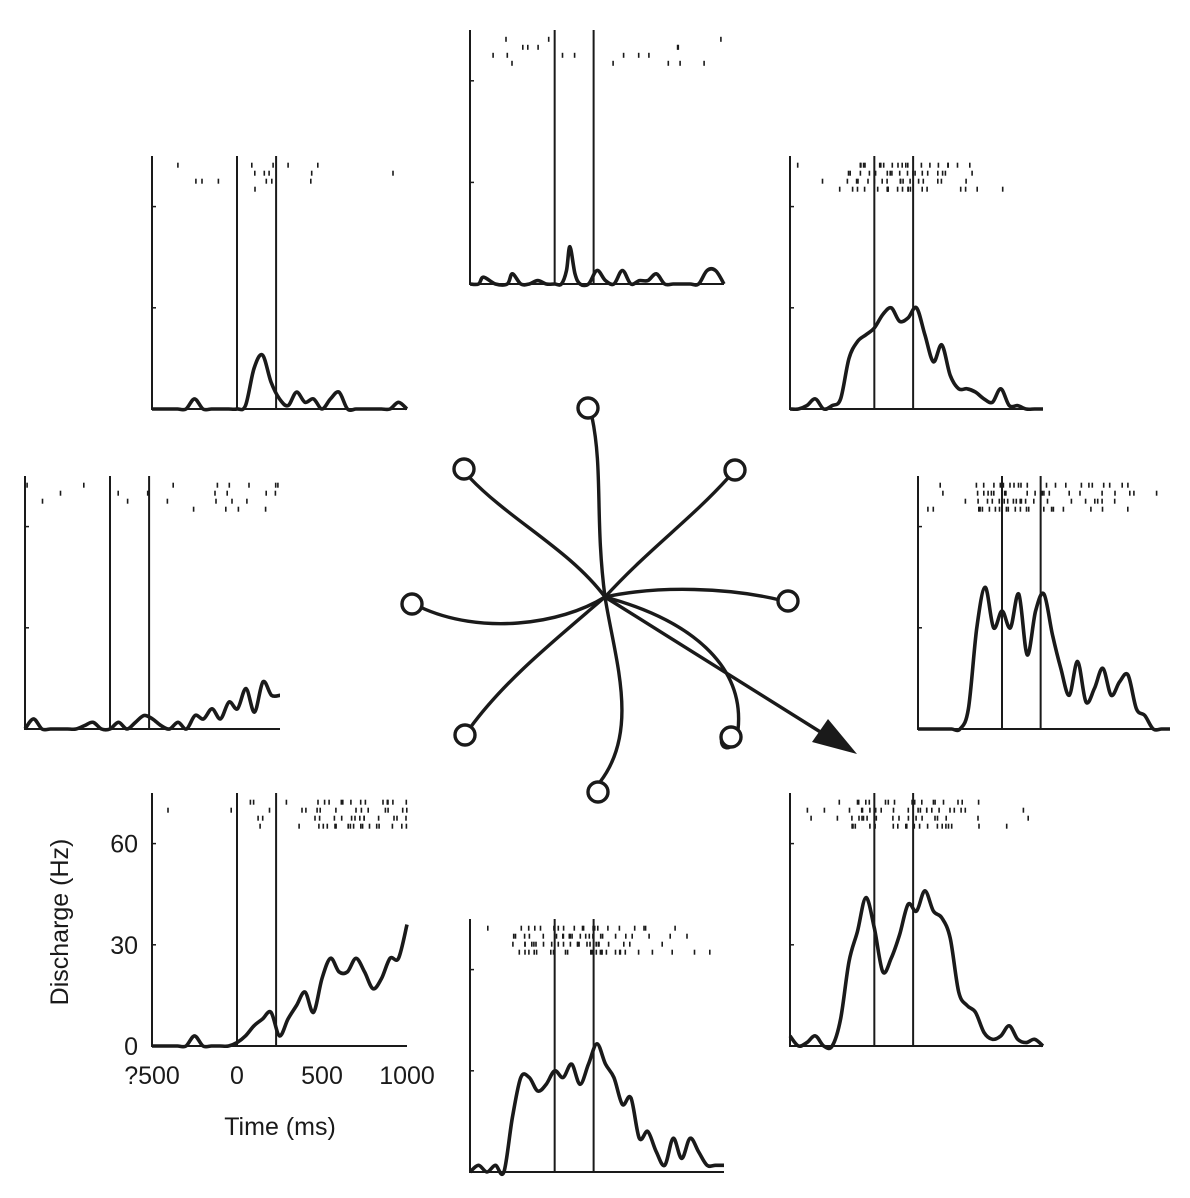 This screenshot has width=1190, height=1198. I want to click on target-down, so click(598, 792).